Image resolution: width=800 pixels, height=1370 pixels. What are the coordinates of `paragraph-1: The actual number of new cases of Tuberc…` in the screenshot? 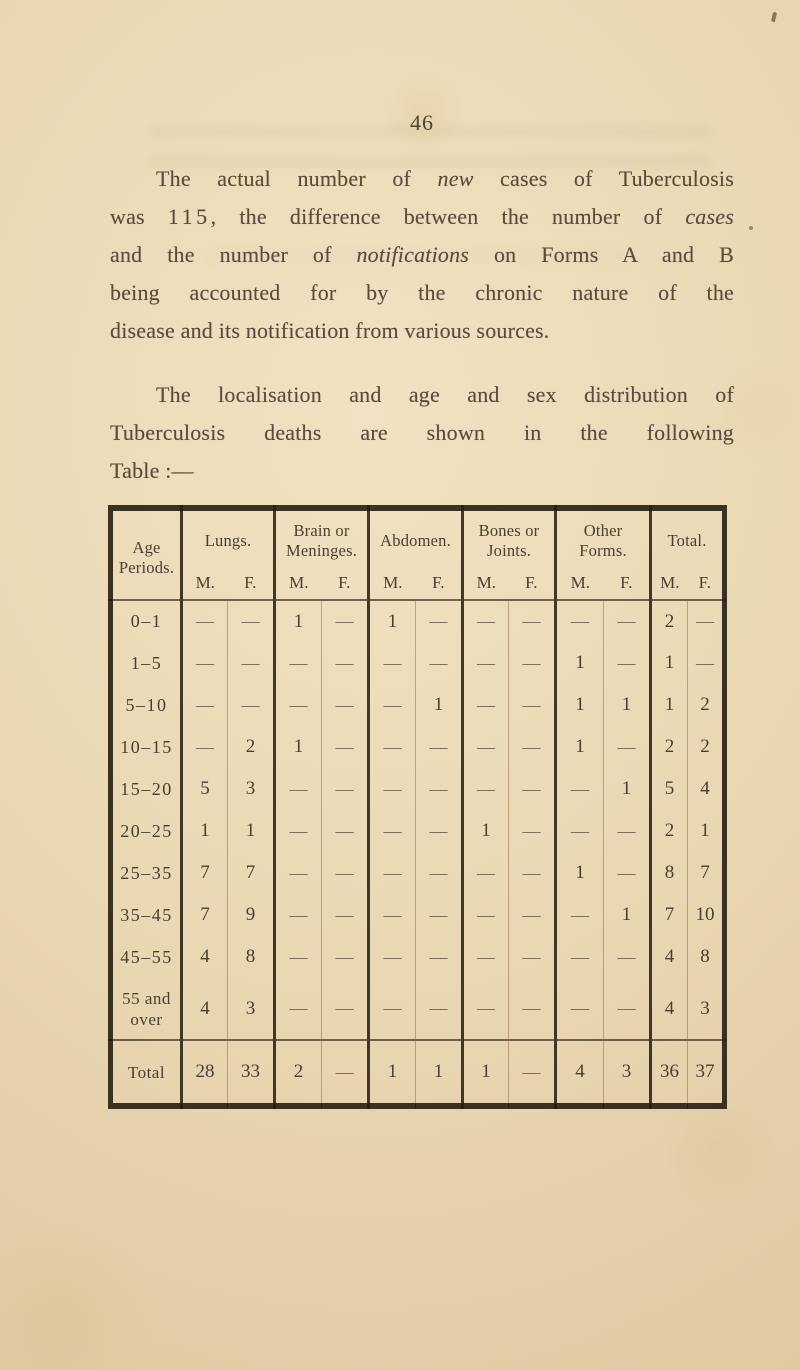 It's located at (422, 255).